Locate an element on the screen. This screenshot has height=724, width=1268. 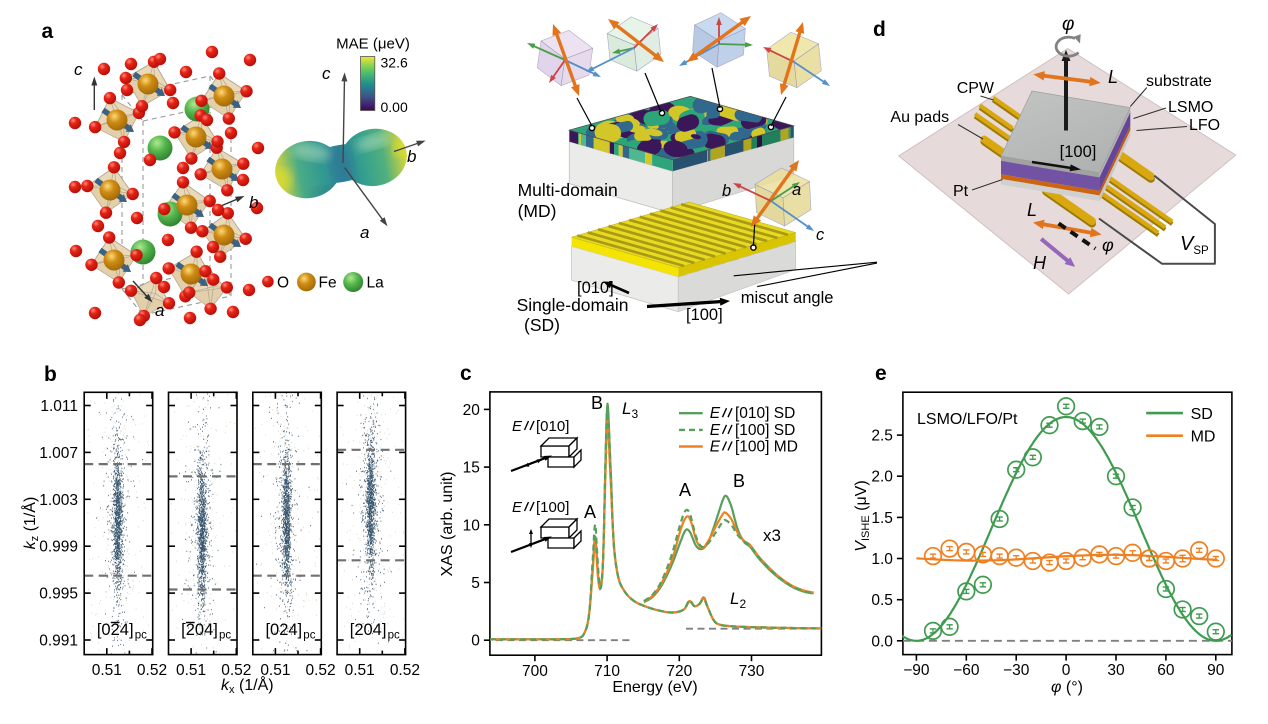
svg-text: 10 is located at coordinates (472, 525).